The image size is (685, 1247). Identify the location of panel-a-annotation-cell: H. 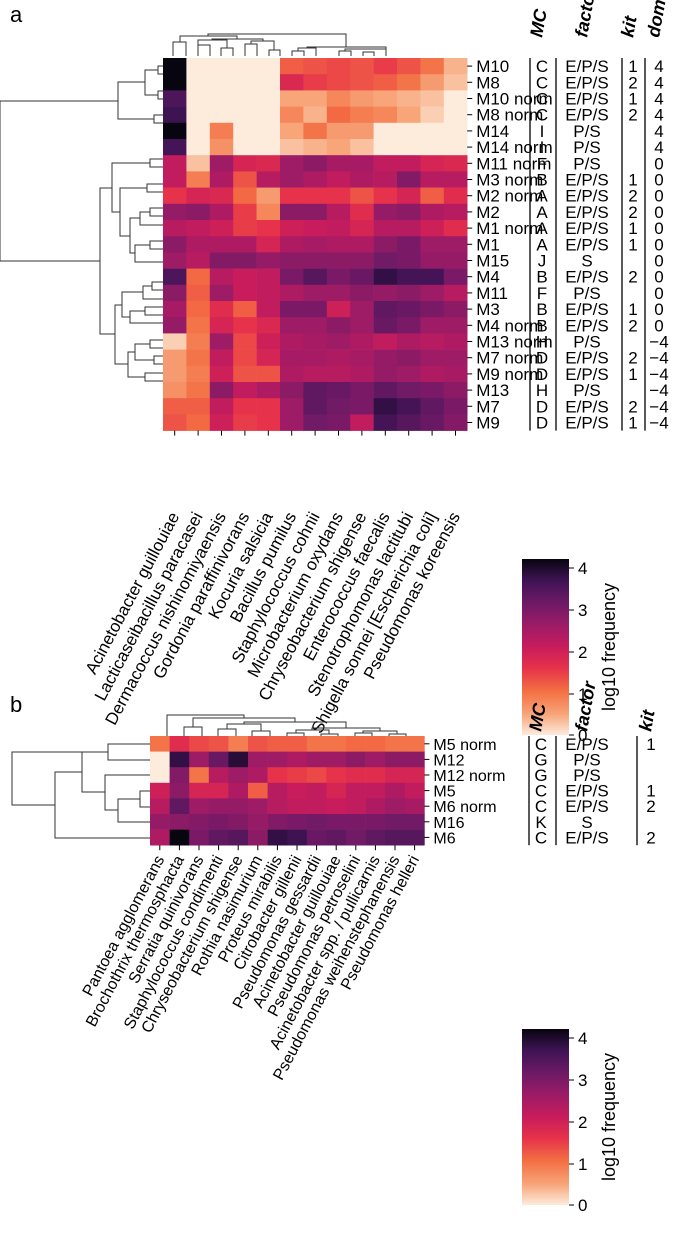
(542, 390).